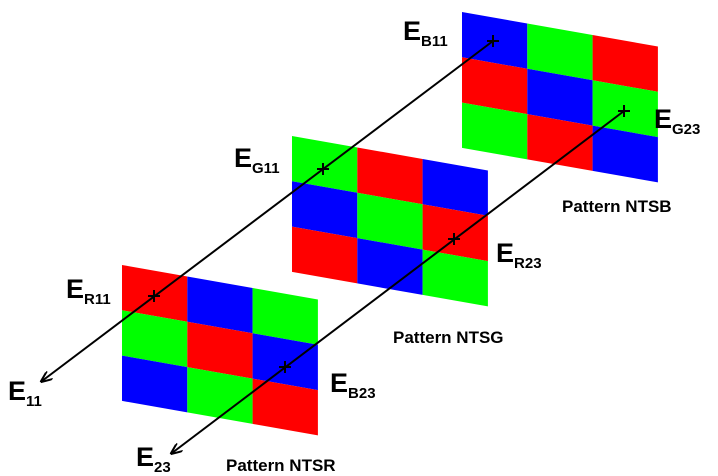  Describe the element at coordinates (220, 305) in the screenshot. I see `cell-ntsr-0-1-blue` at that location.